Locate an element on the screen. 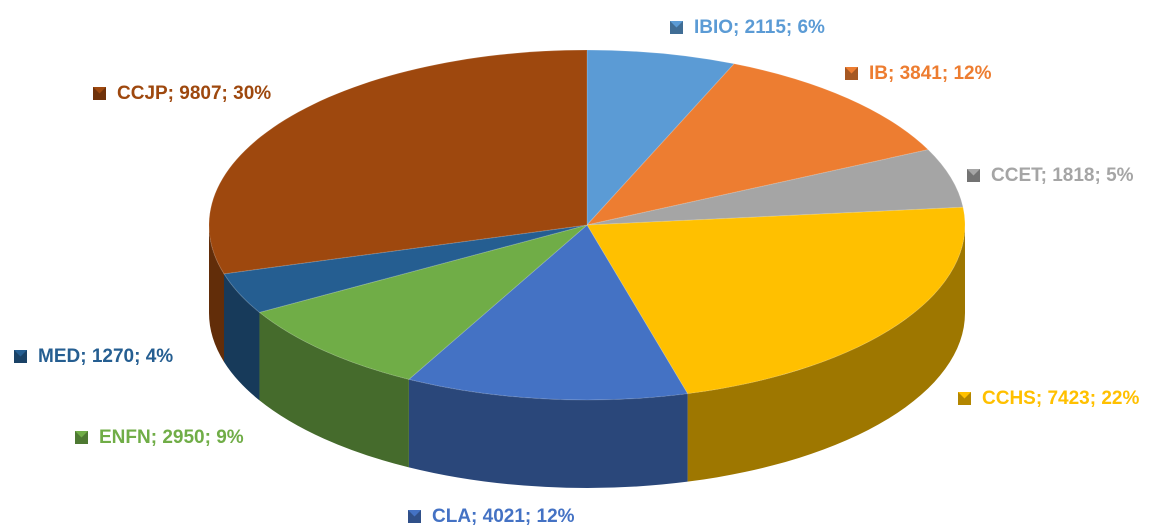 The width and height of the screenshot is (1171, 529). data-label: ENFN; 2950; 9% is located at coordinates (171, 437).